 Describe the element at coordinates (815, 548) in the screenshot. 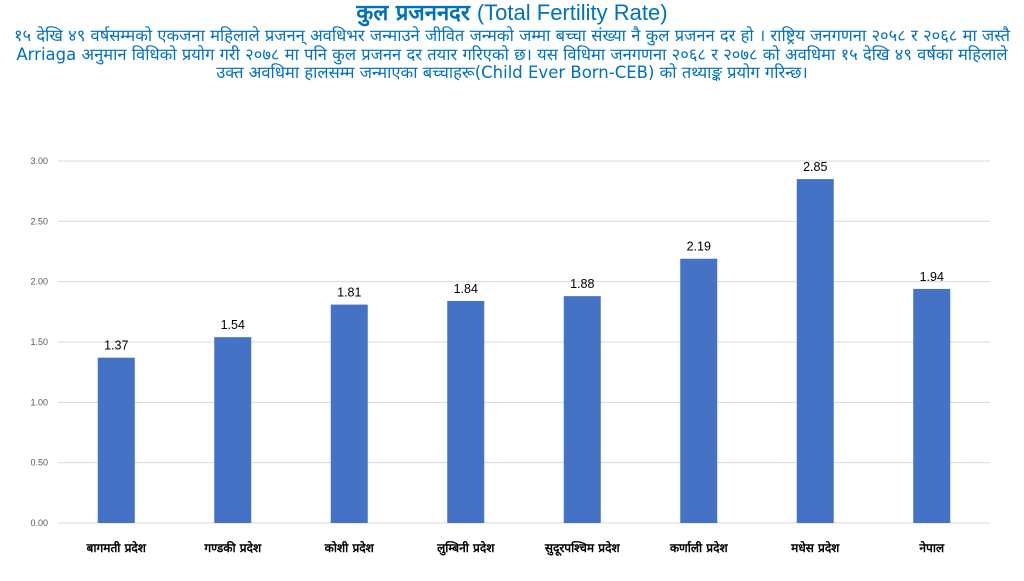

I see `category-label: मधेस प्रदेश` at that location.